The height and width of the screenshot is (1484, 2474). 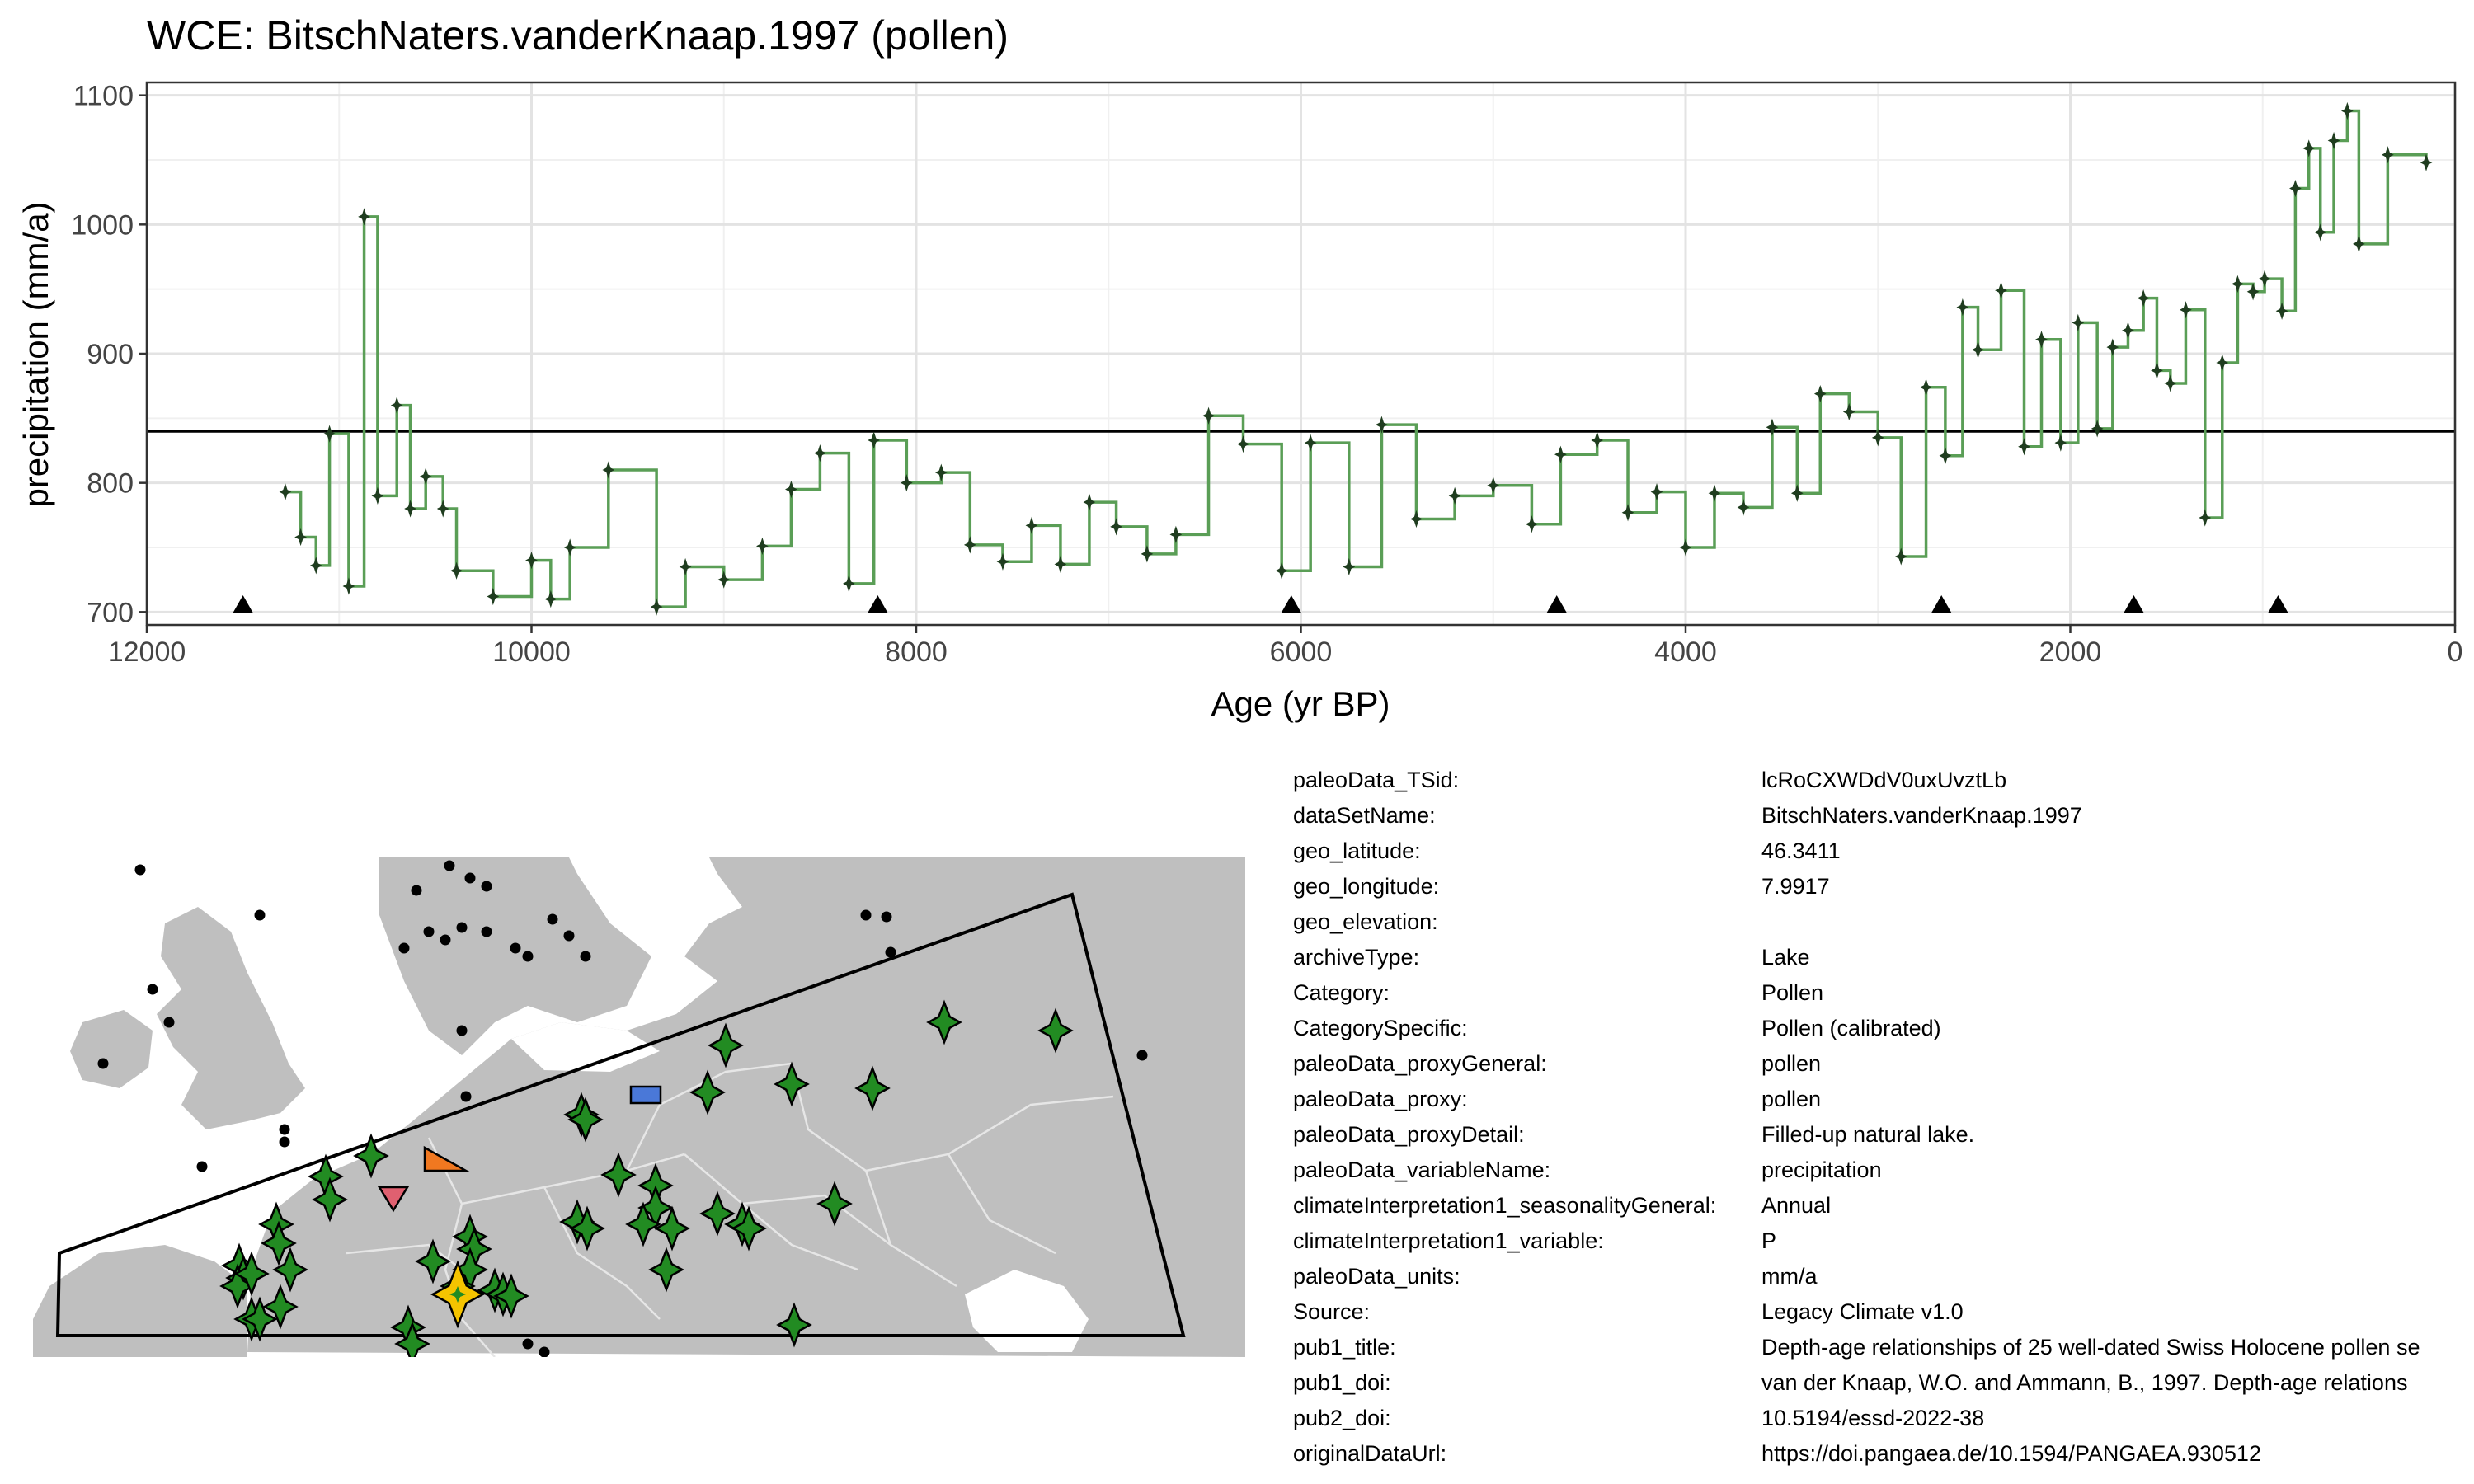 I want to click on metadata-value: Pollen, so click(x=1792, y=992).